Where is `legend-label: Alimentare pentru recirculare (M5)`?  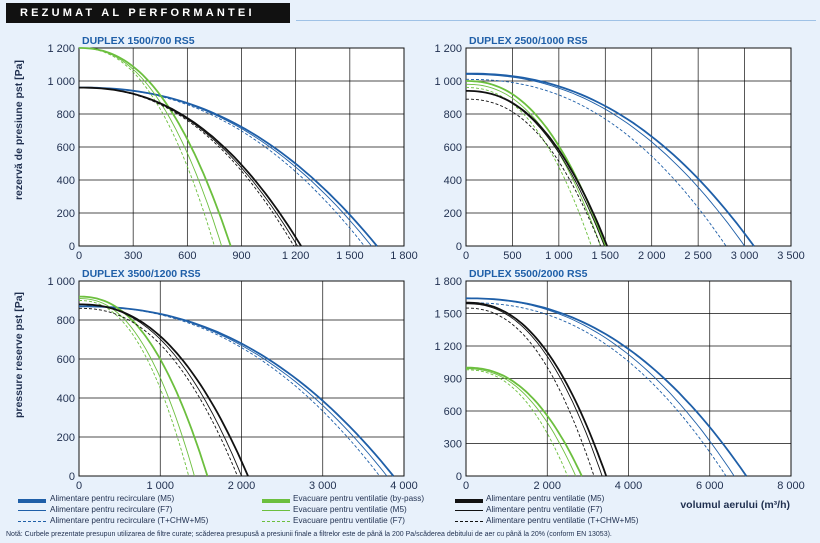 legend-label: Alimentare pentru recirculare (M5) is located at coordinates (112, 498).